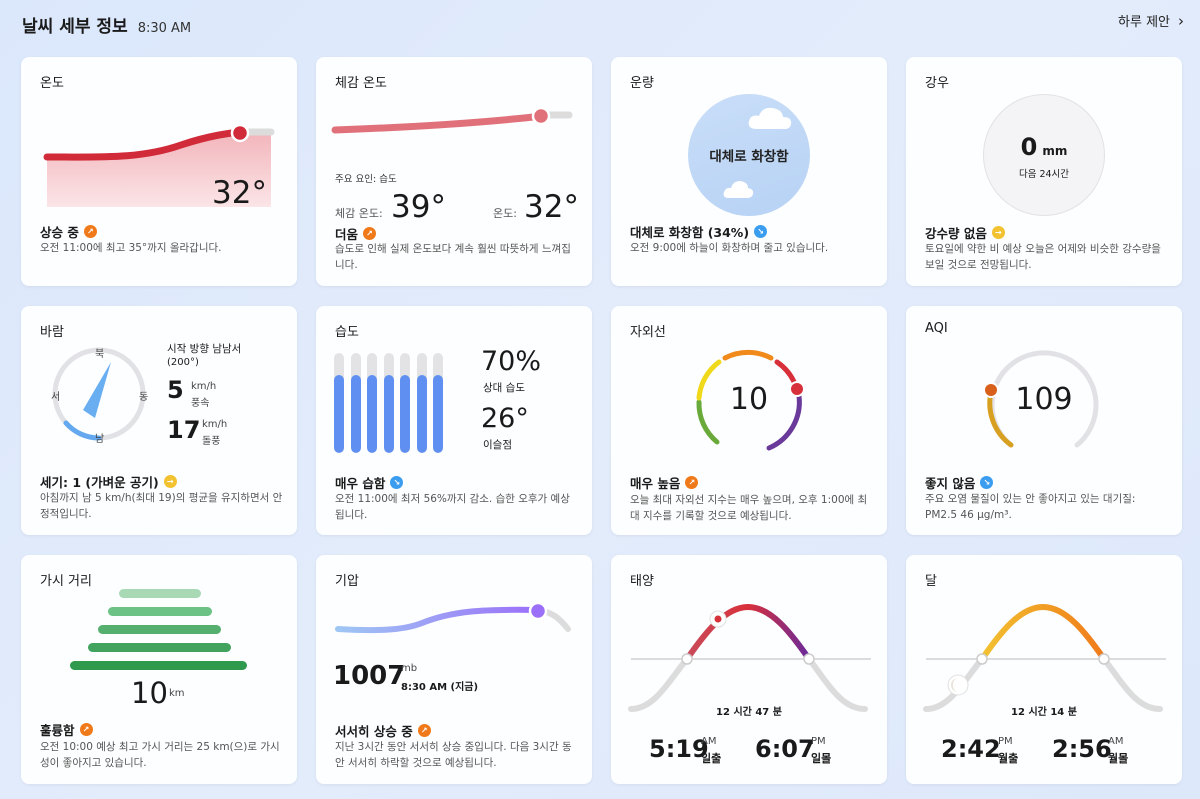  Describe the element at coordinates (59, 232) in the screenshot. I see `status-text: 상승 중` at that location.